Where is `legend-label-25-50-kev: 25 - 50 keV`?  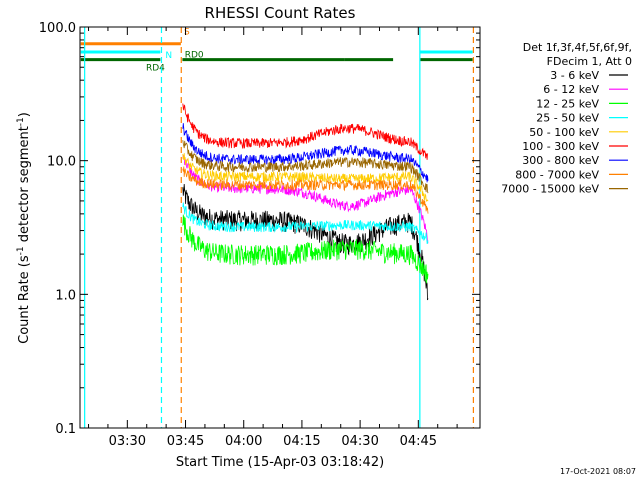 legend-label-25-50-kev: 25 - 50 keV is located at coordinates (567, 118).